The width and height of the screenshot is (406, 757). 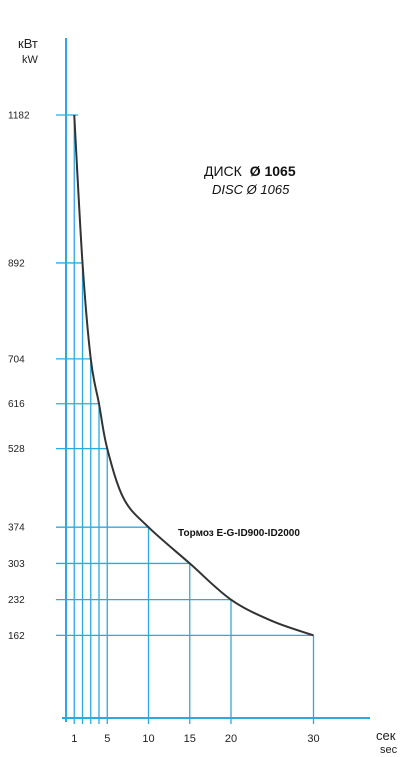 I want to click on disc-annotation-ru: ДИСК Ø 1065, so click(x=250, y=171).